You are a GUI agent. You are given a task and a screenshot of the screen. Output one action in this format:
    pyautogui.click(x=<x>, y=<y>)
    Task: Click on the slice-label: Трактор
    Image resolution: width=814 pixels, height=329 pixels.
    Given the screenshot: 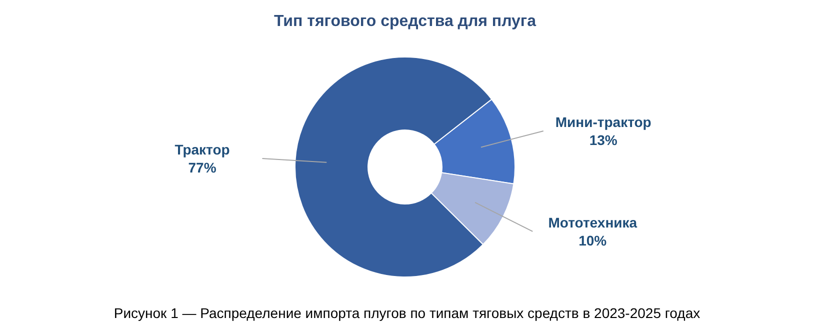 What is the action you would take?
    pyautogui.click(x=202, y=150)
    